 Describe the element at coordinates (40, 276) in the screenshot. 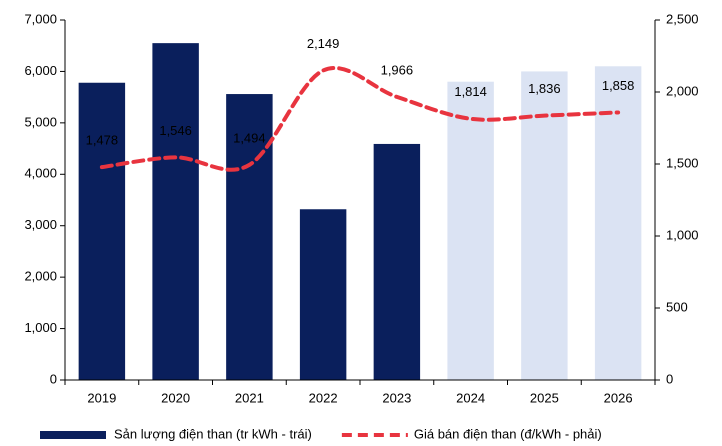

I see `y-tick-label: 2,000` at that location.